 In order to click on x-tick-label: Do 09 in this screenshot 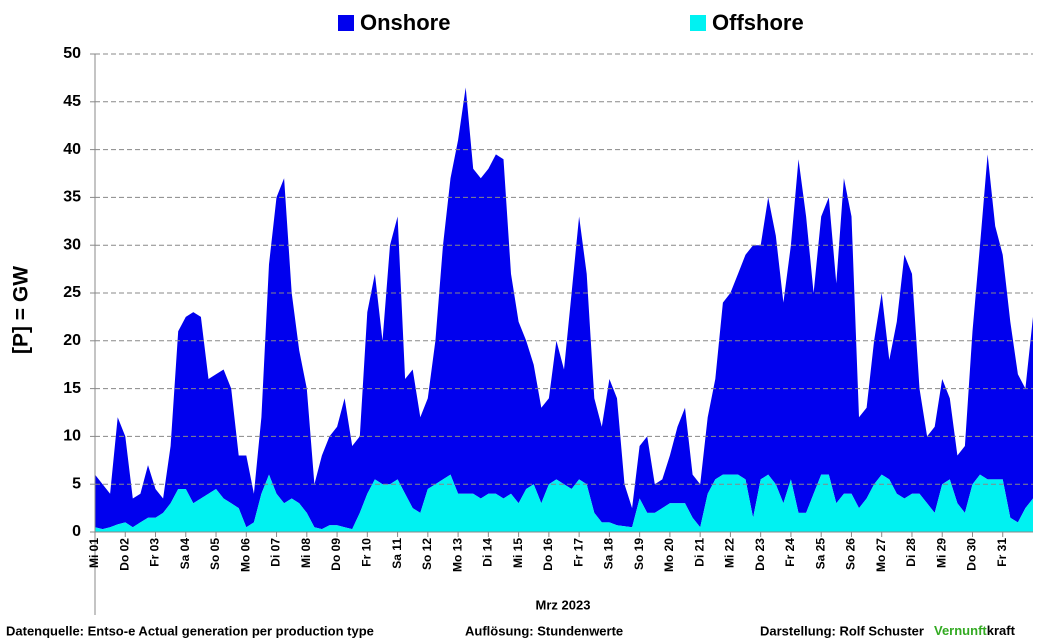, I will do `click(336, 554)`.